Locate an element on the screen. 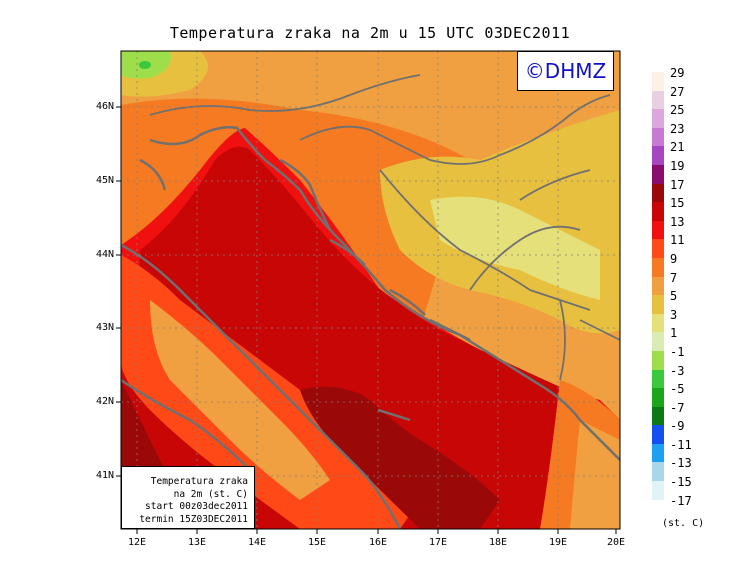 This screenshot has height=582, width=740. legend-label: 21 is located at coordinates (677, 147).